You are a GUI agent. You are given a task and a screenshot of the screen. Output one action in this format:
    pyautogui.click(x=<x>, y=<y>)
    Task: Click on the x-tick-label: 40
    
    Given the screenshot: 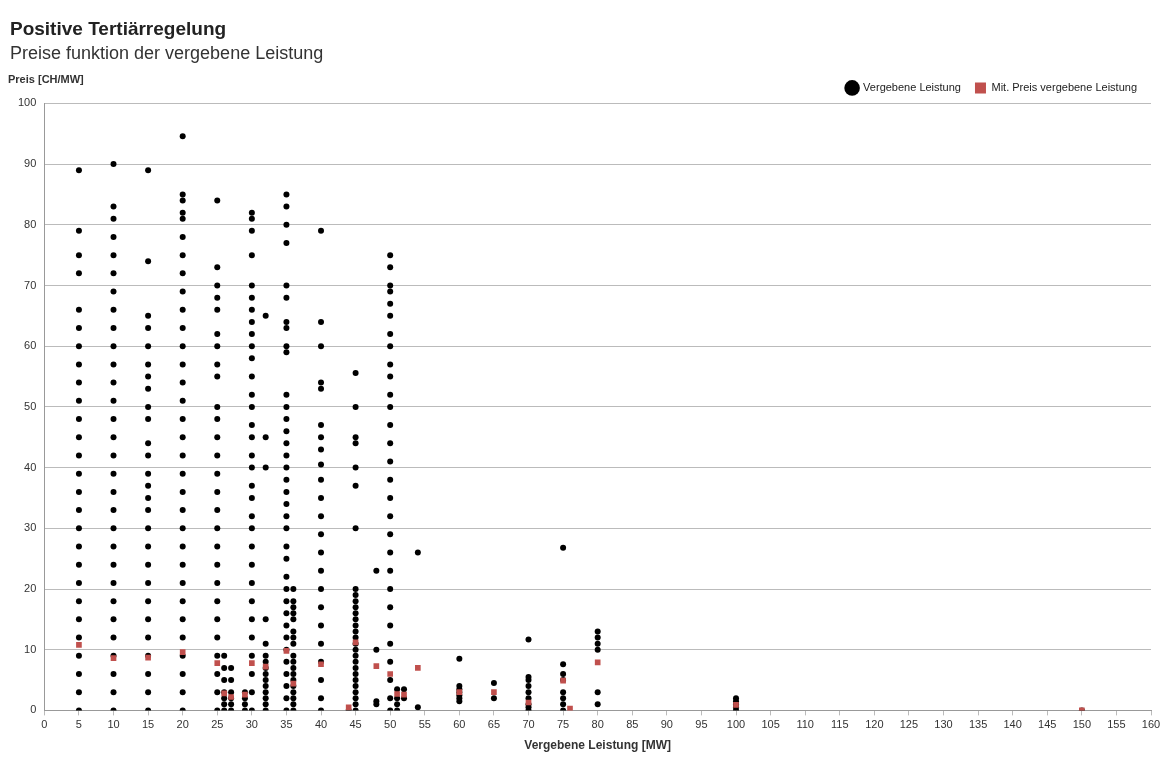 What is the action you would take?
    pyautogui.click(x=321, y=724)
    